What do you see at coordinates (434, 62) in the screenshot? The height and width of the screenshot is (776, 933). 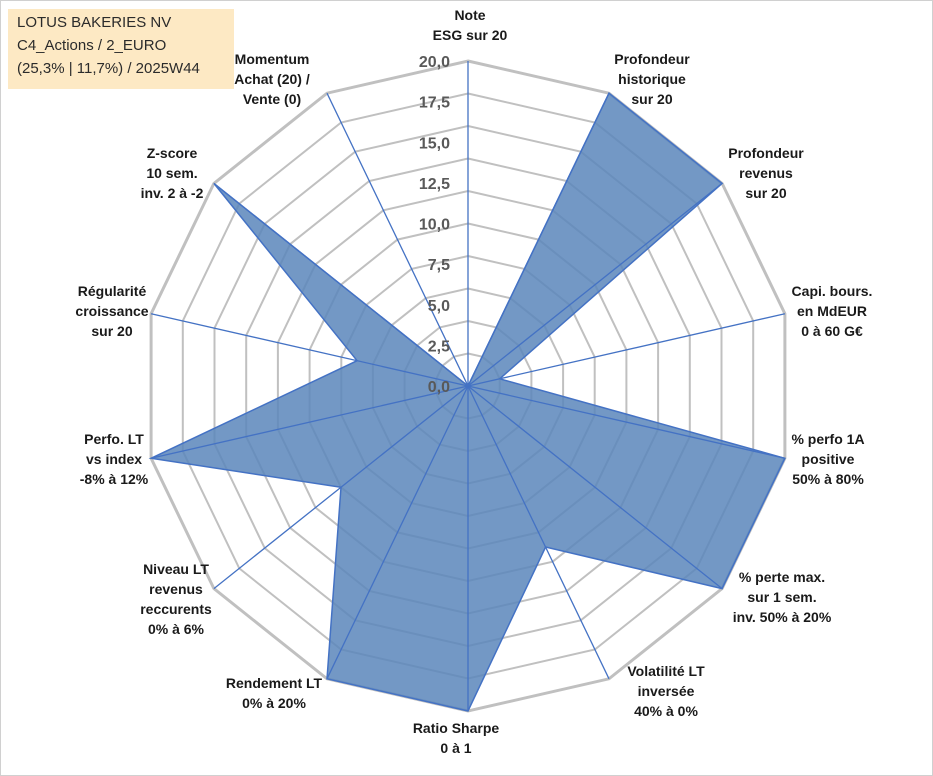 I see `radial-tick-label: 20,0` at bounding box center [434, 62].